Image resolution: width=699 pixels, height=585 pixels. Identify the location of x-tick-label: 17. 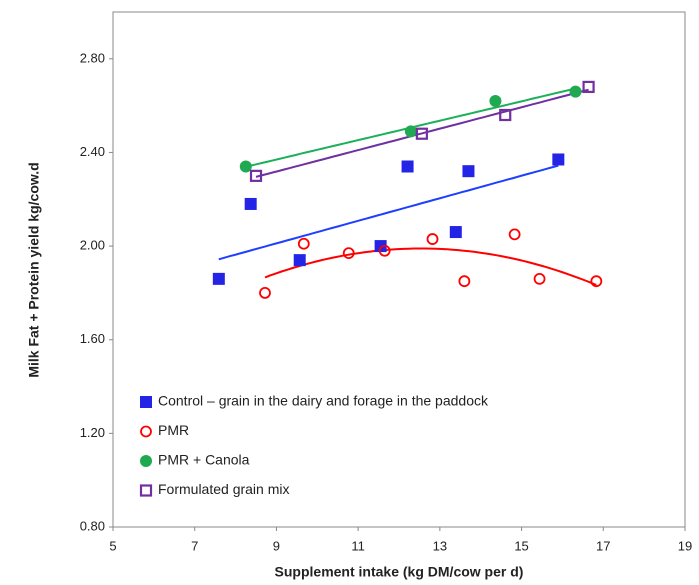
(603, 545).